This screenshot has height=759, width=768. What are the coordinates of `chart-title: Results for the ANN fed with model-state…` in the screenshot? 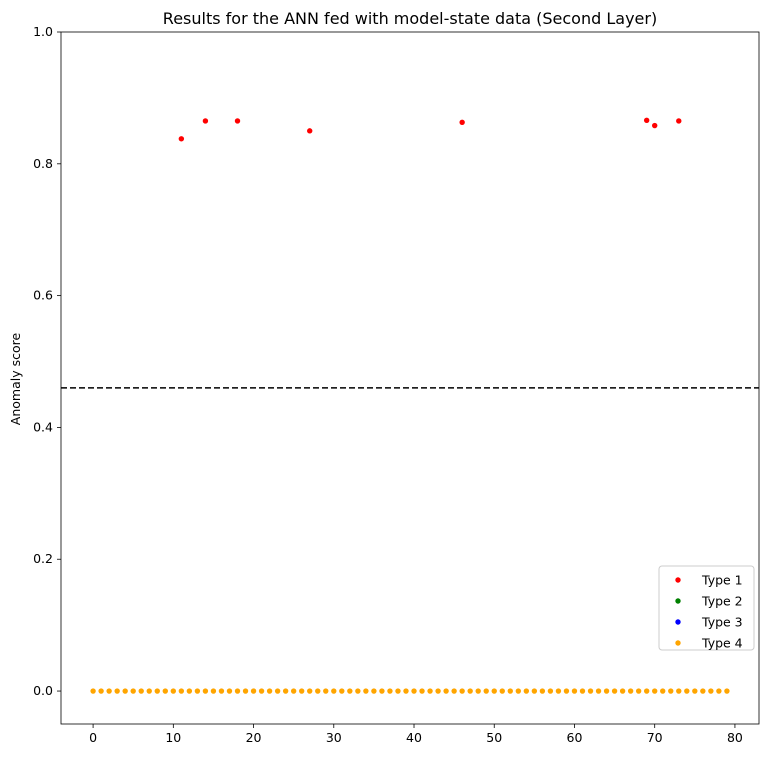 It's located at (410, 18).